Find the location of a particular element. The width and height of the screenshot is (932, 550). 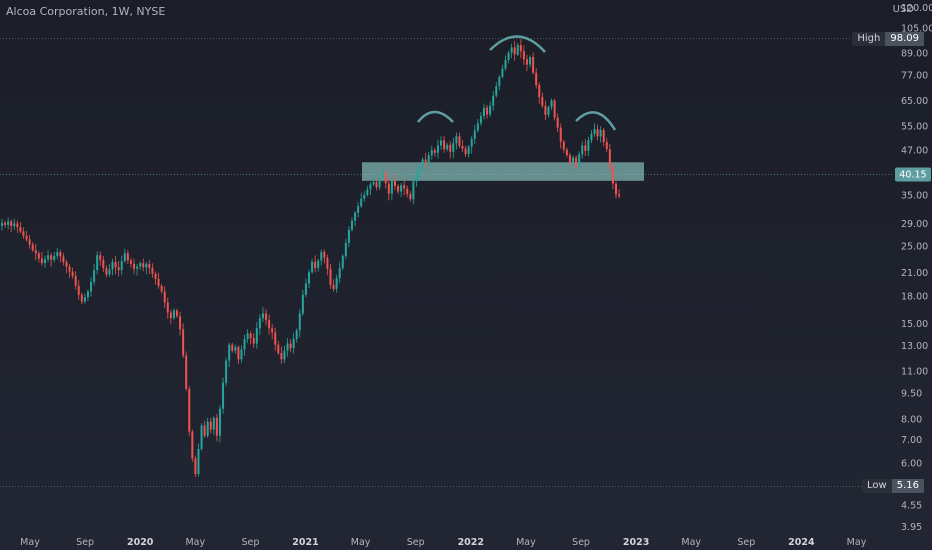

y-tick-label-5: 55.00 is located at coordinates (914, 127).